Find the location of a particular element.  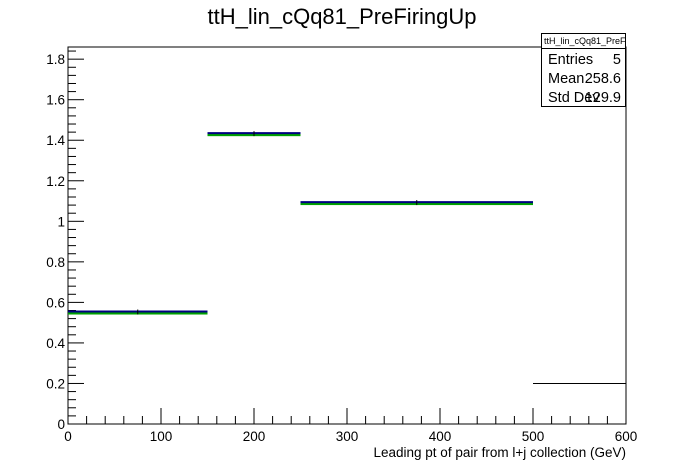

y-tick-label: 0.4 is located at coordinates (55, 343).